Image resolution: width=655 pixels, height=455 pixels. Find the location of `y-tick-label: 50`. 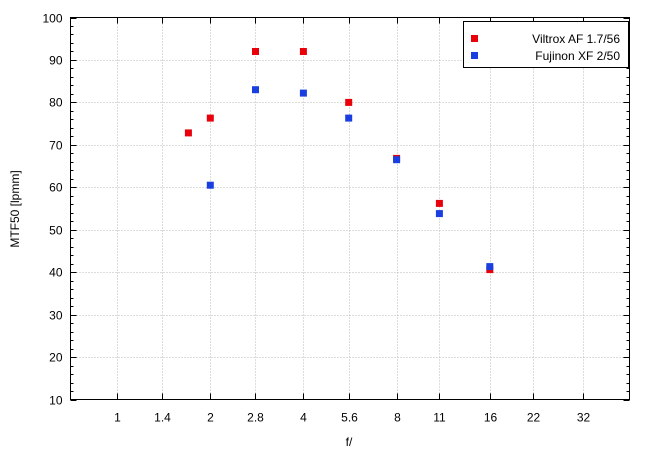

y-tick-label: 50 is located at coordinates (56, 231).